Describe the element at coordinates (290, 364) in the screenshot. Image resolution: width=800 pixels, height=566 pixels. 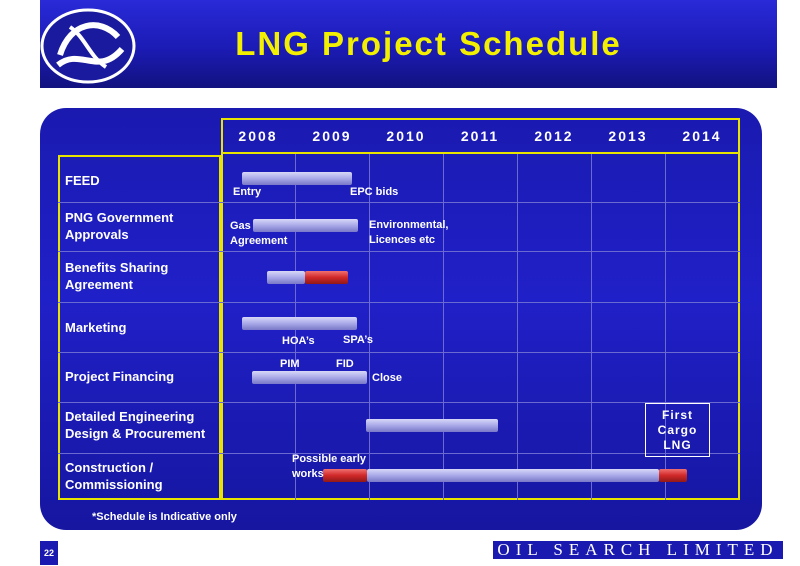
I see `note-pim: PIM` at that location.